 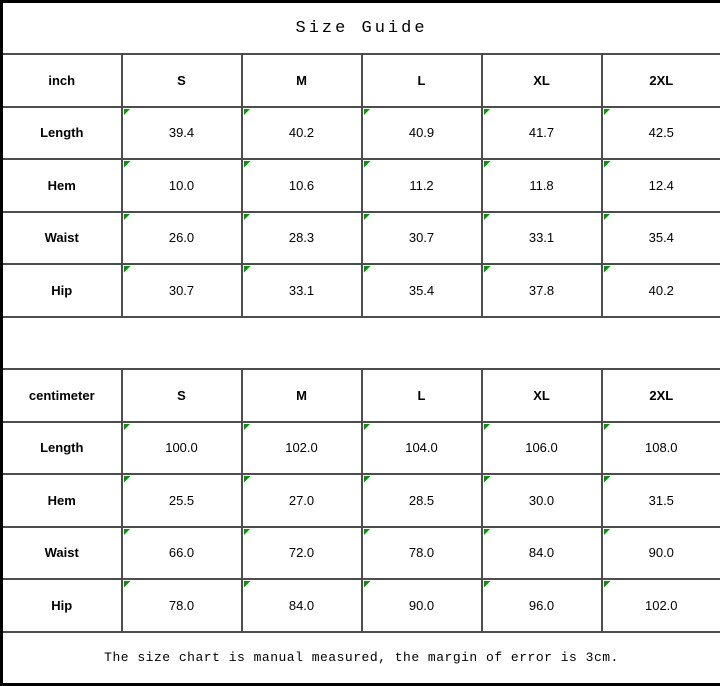 What do you see at coordinates (181, 185) in the screenshot?
I see `cell-value: 10.0` at bounding box center [181, 185].